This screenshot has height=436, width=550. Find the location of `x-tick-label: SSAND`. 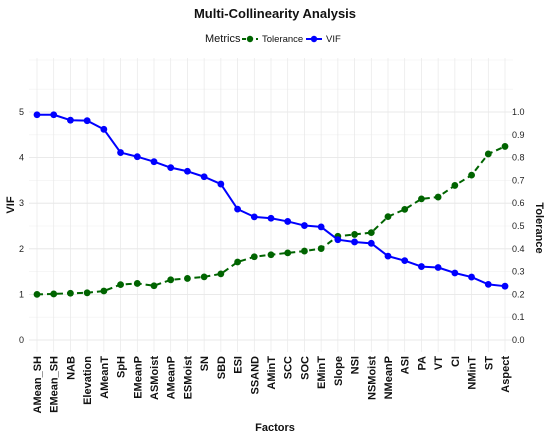

x-tick-label: SSAND is located at coordinates (255, 375).